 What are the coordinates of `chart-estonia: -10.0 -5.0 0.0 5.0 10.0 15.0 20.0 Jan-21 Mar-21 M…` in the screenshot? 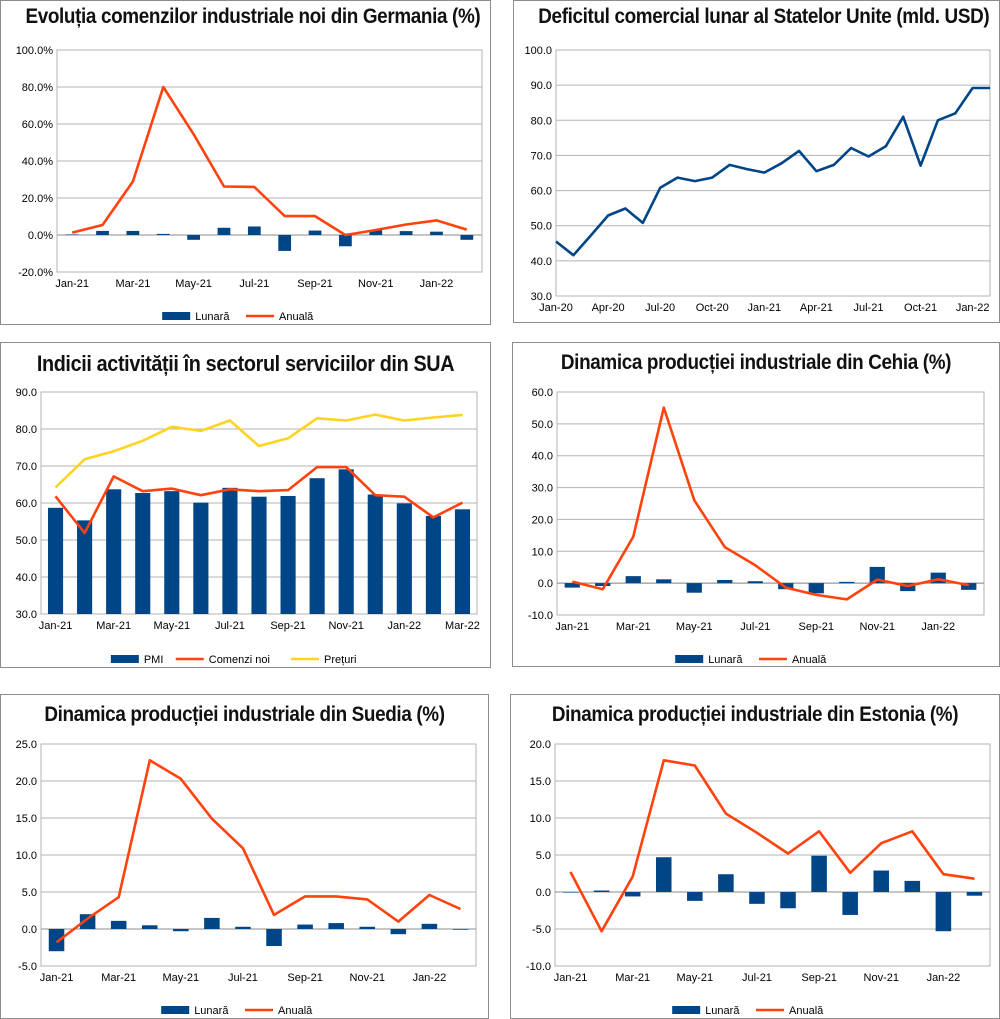 It's located at (758, 878).